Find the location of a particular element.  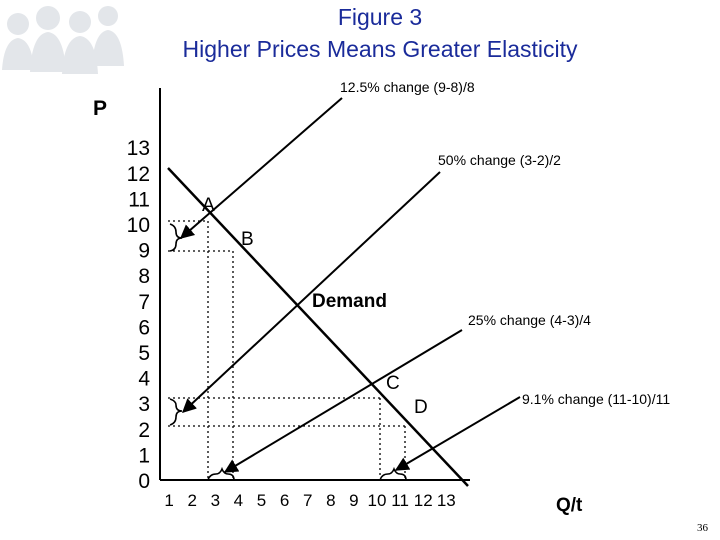

price-brace-bottom is located at coordinates (176, 412).